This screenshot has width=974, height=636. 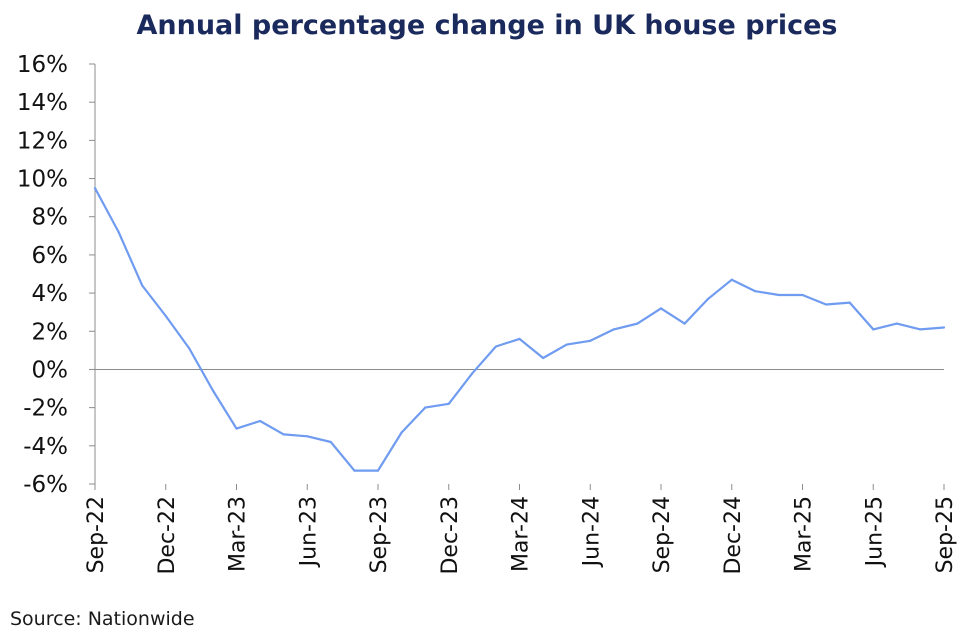 What do you see at coordinates (945, 534) in the screenshot?
I see `x-tick-label: Sep-25` at bounding box center [945, 534].